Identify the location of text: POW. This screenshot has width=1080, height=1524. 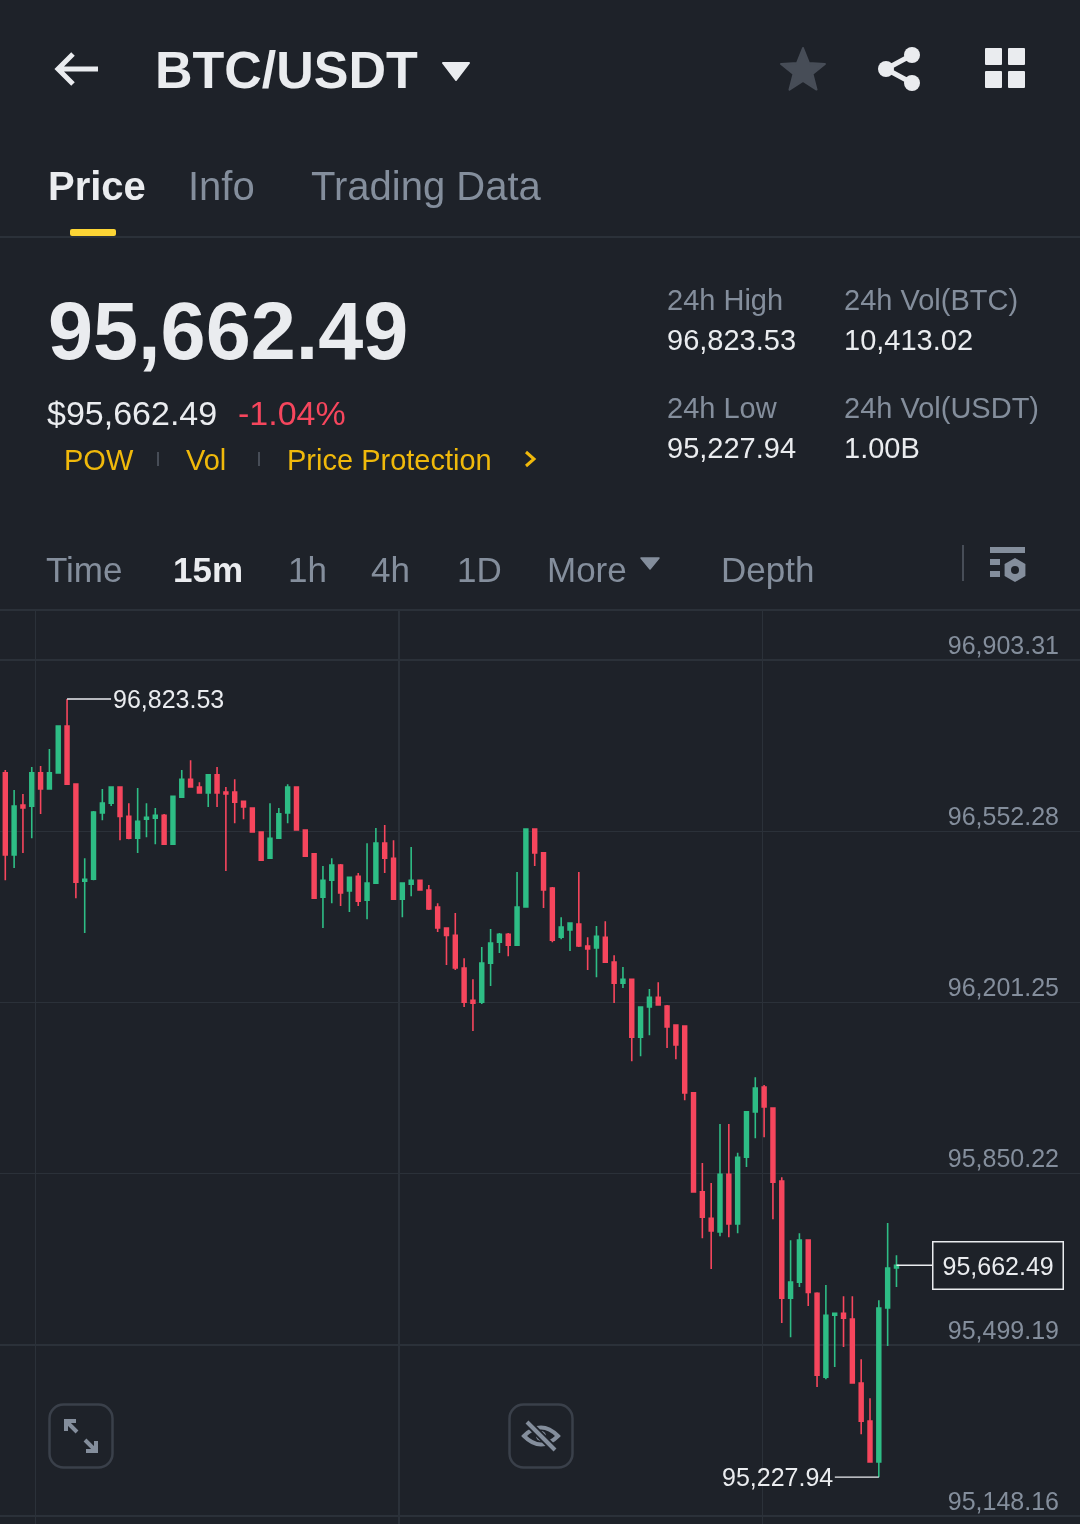
(99, 460).